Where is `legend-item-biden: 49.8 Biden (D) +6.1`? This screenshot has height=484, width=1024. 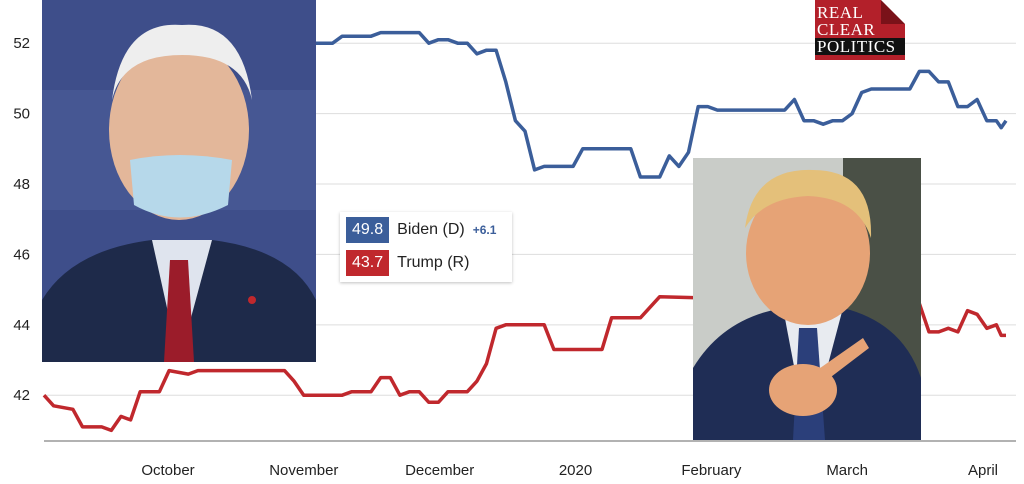
legend-item-biden: 49.8 Biden (D) +6.1 is located at coordinates (421, 230).